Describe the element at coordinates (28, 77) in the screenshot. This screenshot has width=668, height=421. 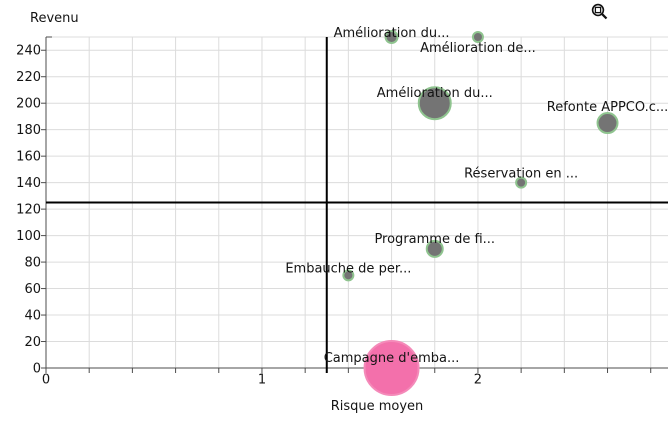
I see `y-tick-label: 220` at that location.